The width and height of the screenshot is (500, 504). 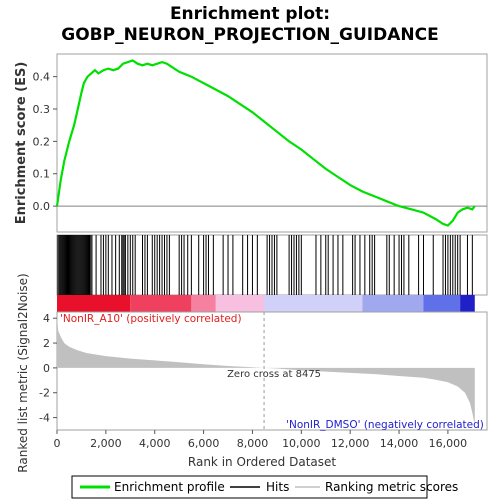 What do you see at coordinates (44, 393) in the screenshot?
I see `metric-ytick-label: -2` at bounding box center [44, 393].